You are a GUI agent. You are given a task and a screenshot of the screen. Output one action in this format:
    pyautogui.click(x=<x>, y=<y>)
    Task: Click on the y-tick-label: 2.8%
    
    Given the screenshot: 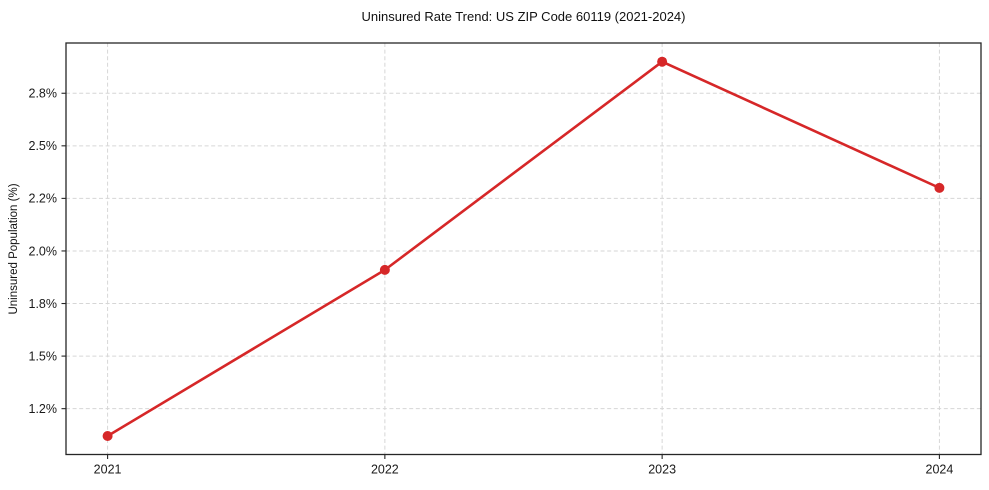 What is the action you would take?
    pyautogui.click(x=43, y=94)
    